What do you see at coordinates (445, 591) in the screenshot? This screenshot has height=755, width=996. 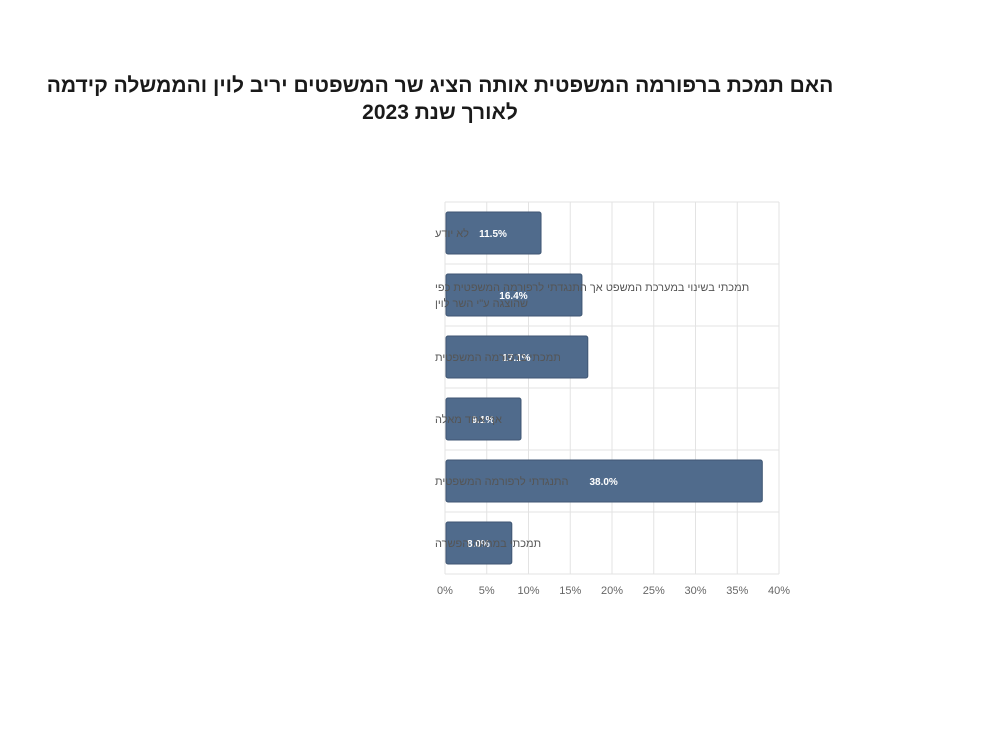 I see `x-tick-label: 0%` at bounding box center [445, 591].